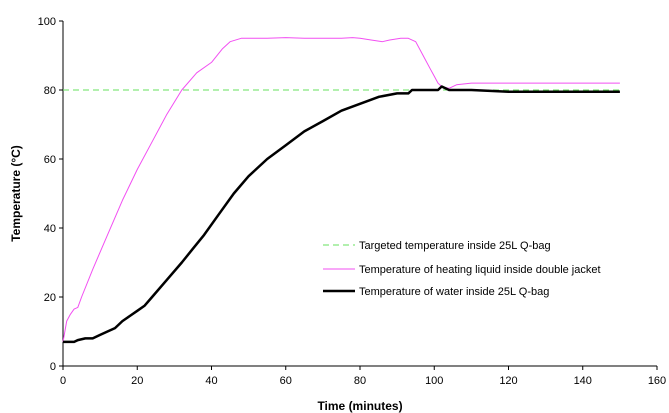  I want to click on y-tick-label: 80, so click(50, 91).